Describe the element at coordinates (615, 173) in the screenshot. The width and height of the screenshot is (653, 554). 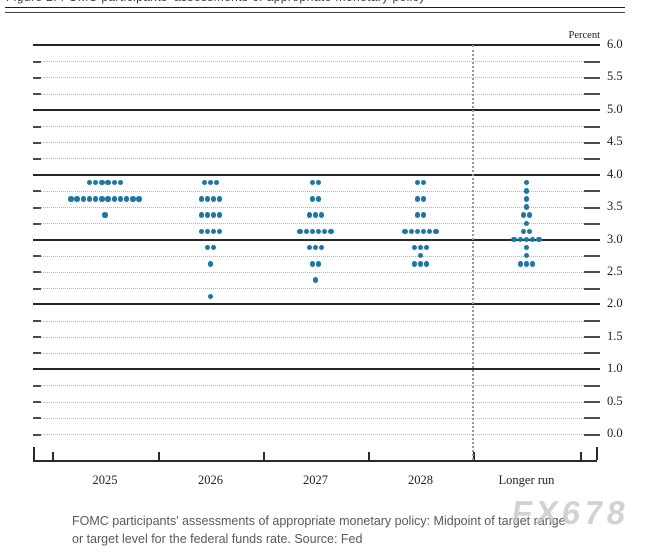
I see `y-axis-label: 4.0` at that location.